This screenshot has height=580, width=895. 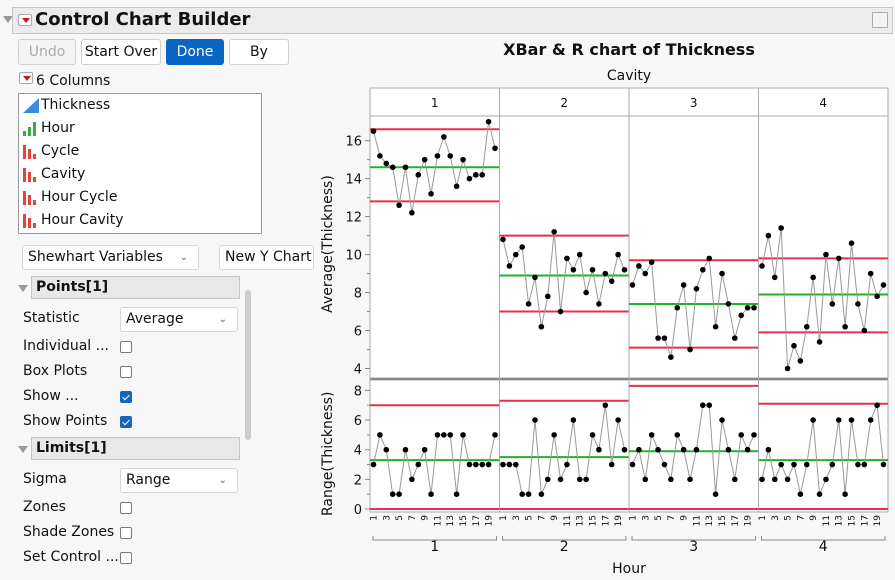 I want to click on column-item-thickness: Thickness, so click(x=140, y=105).